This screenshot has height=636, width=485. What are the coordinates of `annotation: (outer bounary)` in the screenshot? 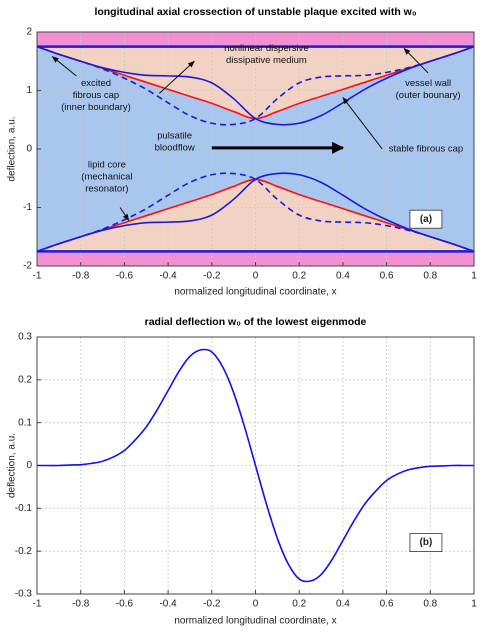 It's located at (428, 95).